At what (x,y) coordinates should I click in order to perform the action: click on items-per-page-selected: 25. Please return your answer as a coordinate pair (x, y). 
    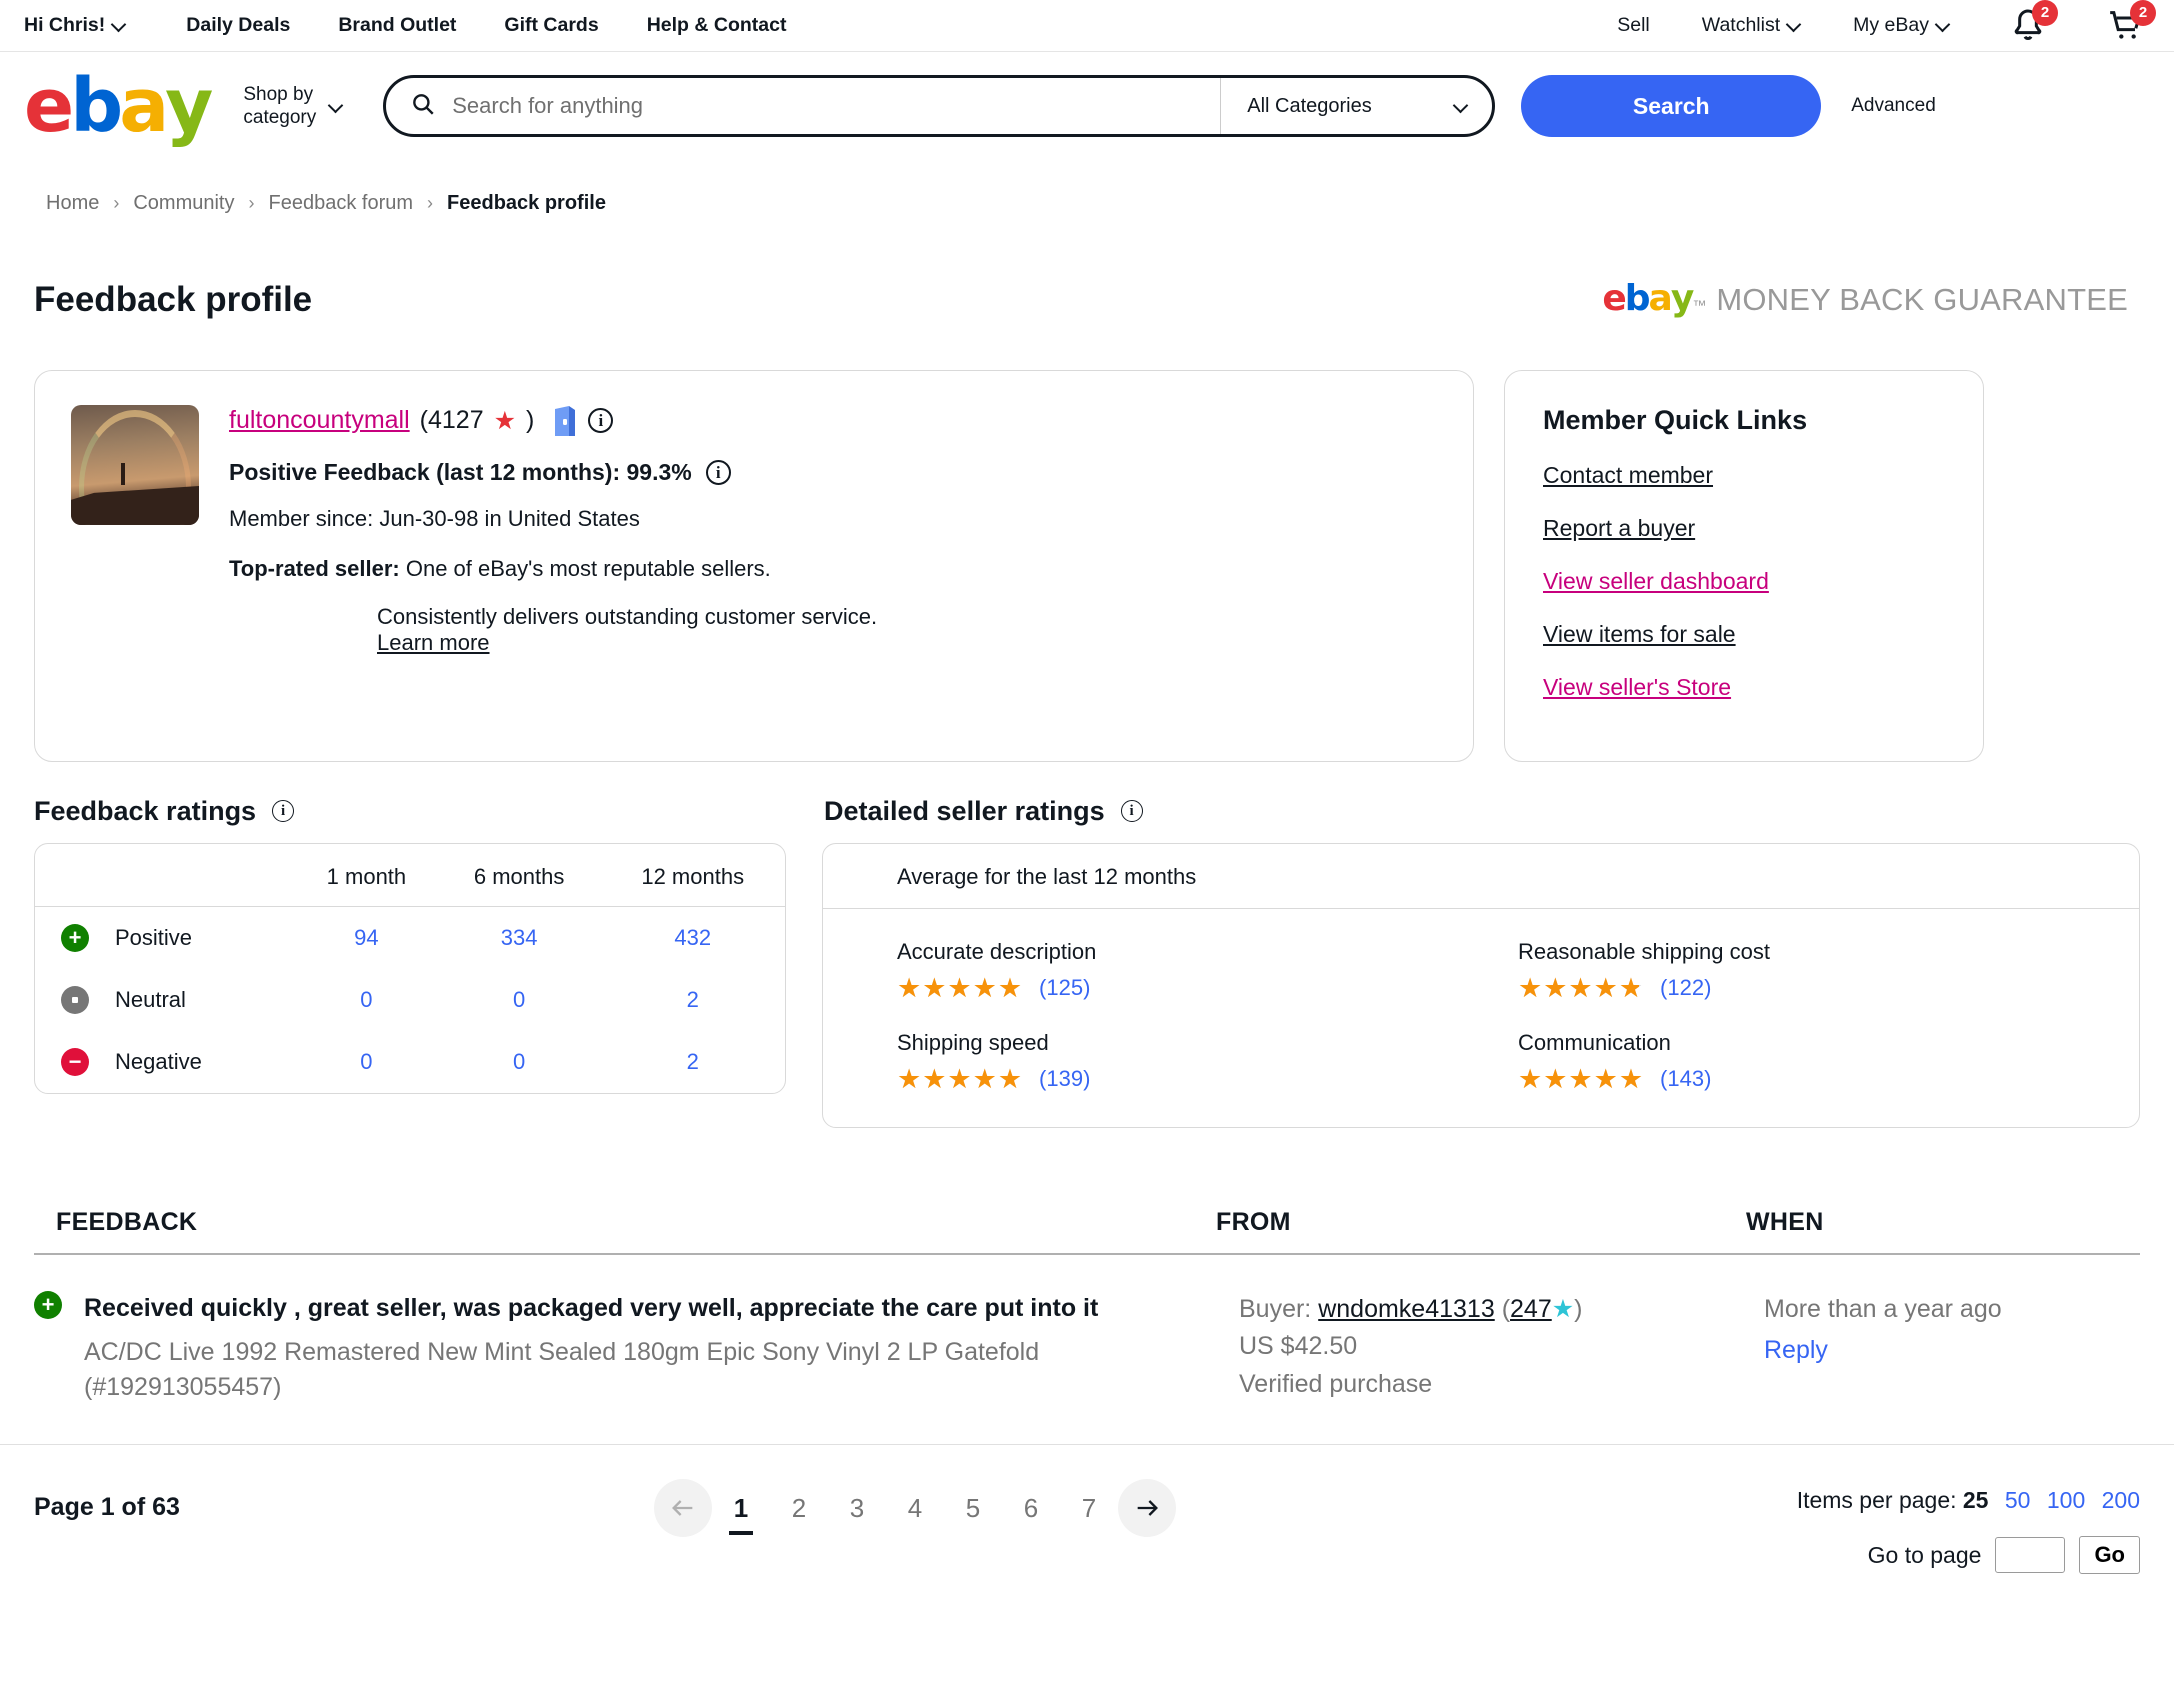
    Looking at the image, I should click on (1975, 1500).